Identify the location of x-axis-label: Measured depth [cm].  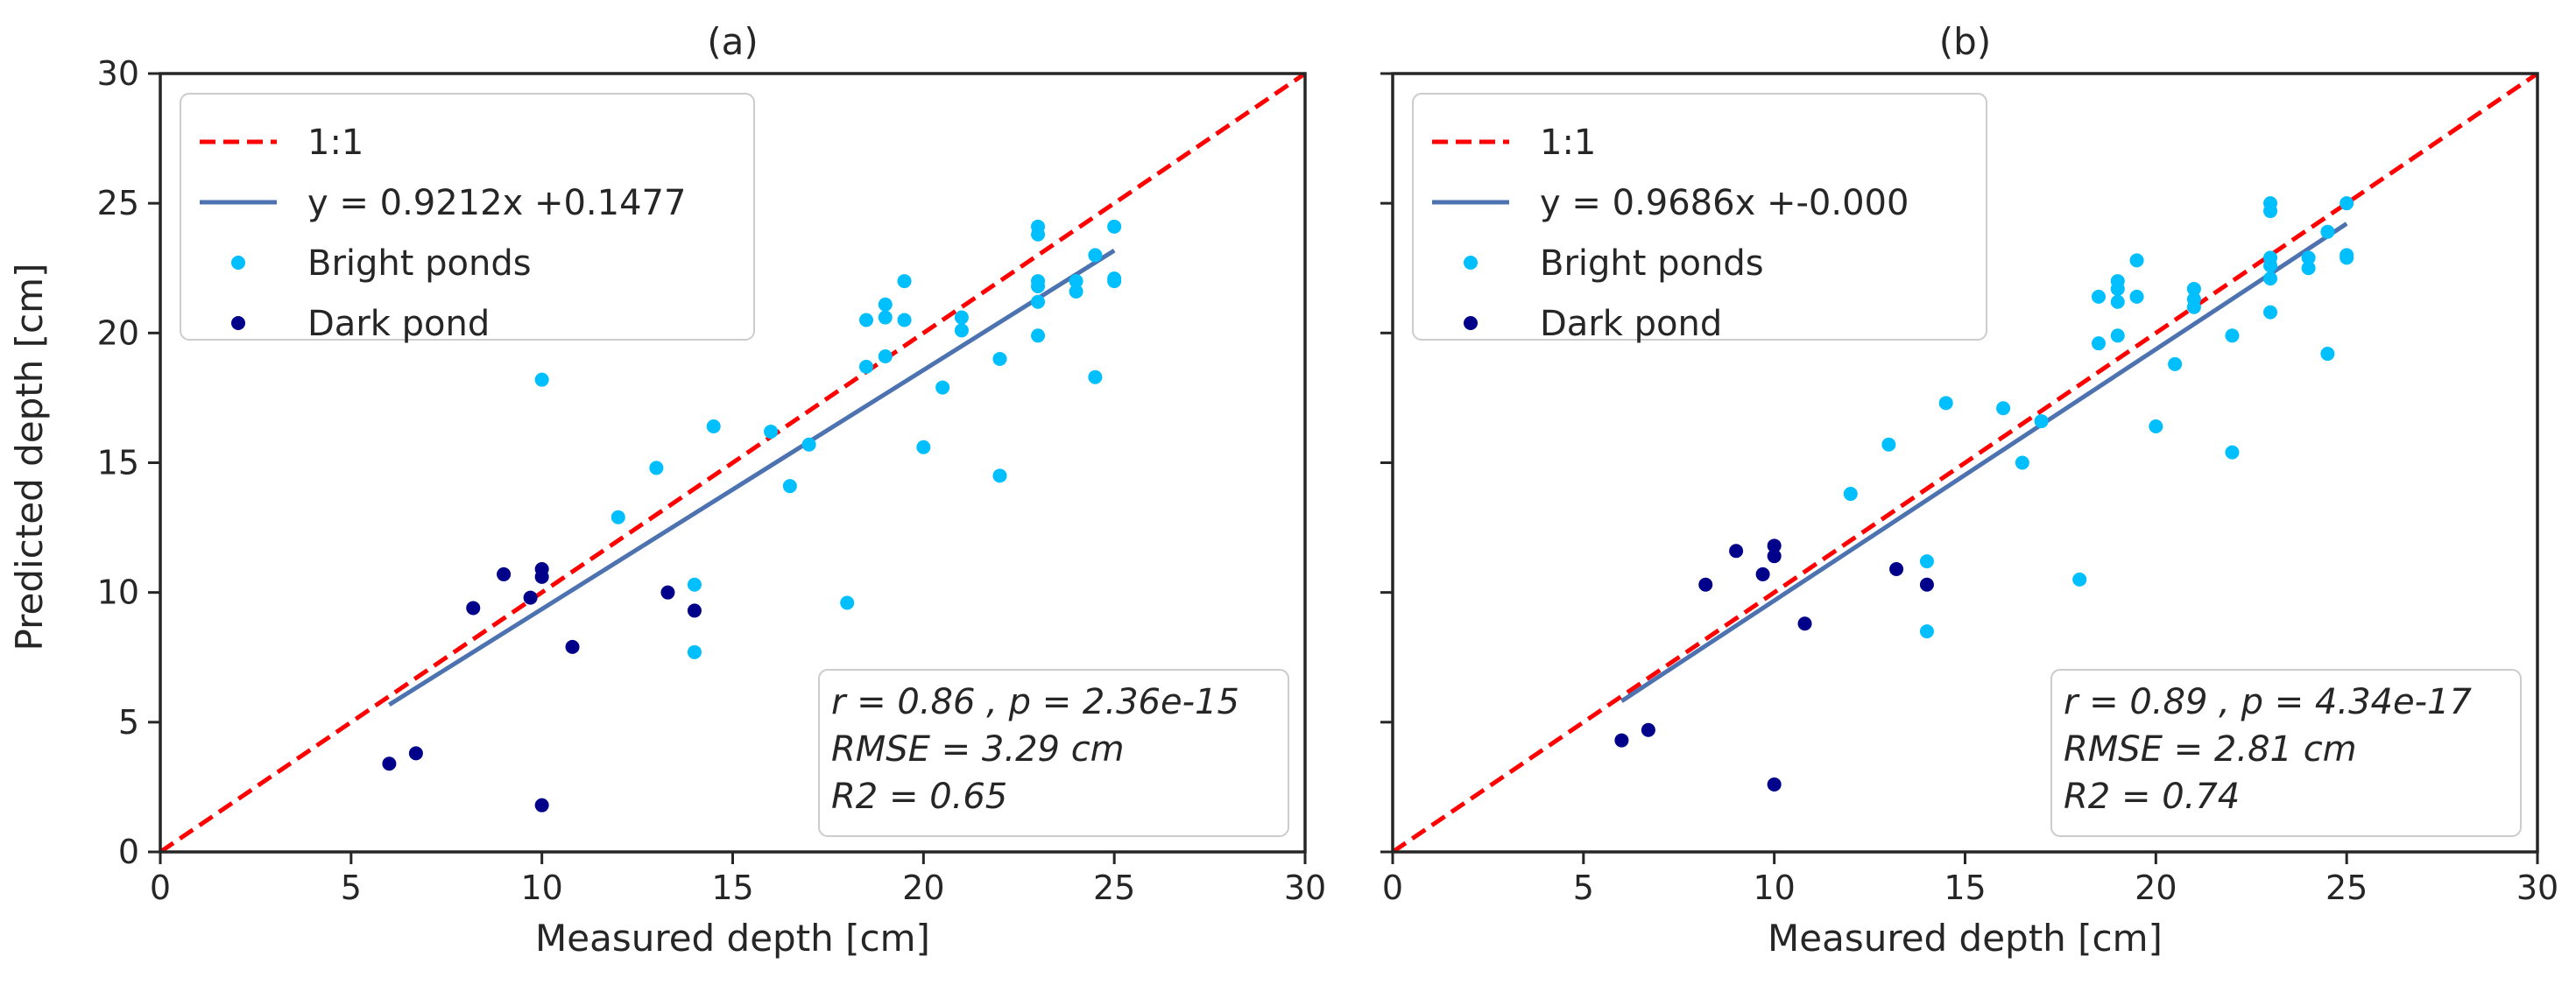
(732, 938).